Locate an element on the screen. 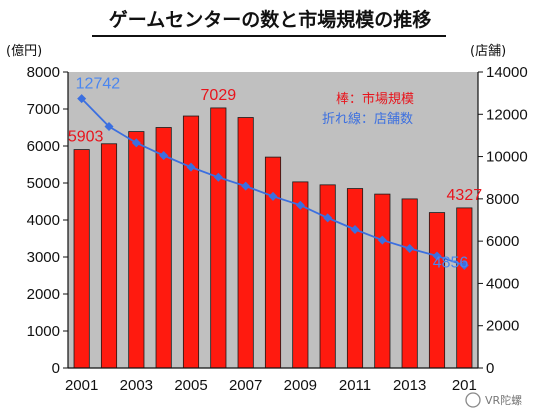 Image resolution: width=550 pixels, height=414 pixels. line-point-2002 is located at coordinates (109, 127).